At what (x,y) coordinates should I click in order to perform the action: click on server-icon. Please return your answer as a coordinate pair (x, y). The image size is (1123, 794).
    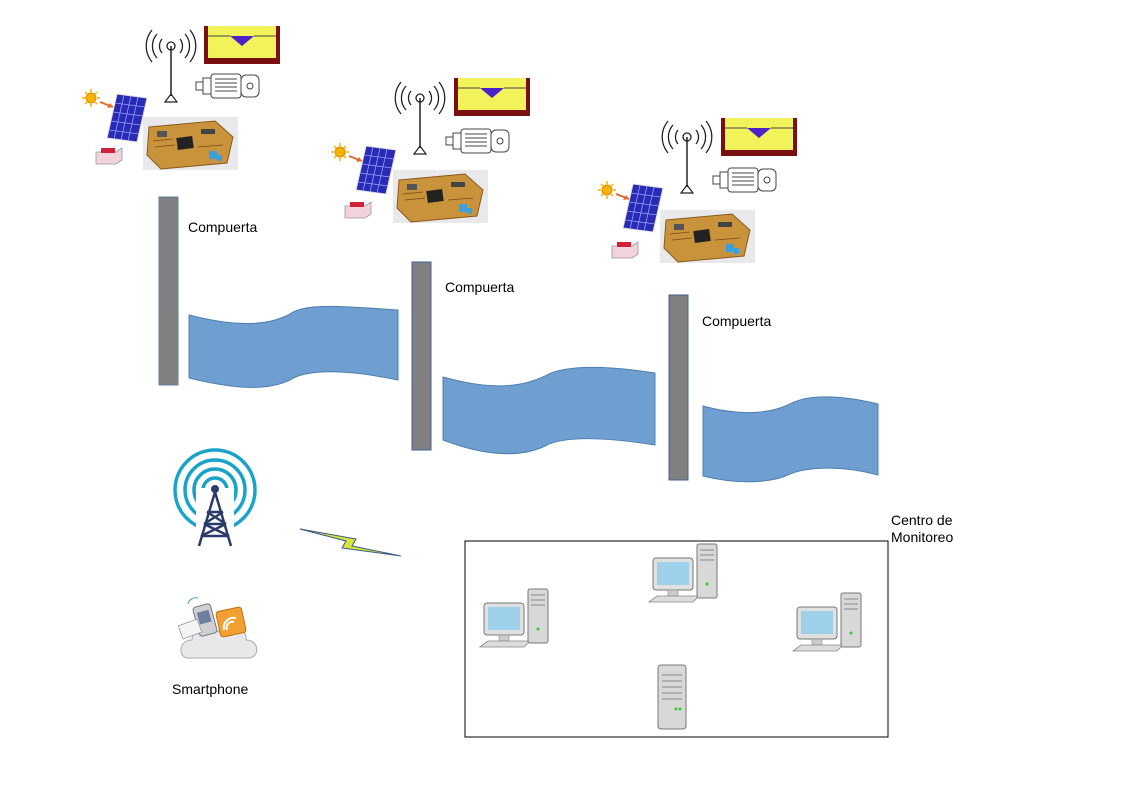
    Looking at the image, I should click on (672, 697).